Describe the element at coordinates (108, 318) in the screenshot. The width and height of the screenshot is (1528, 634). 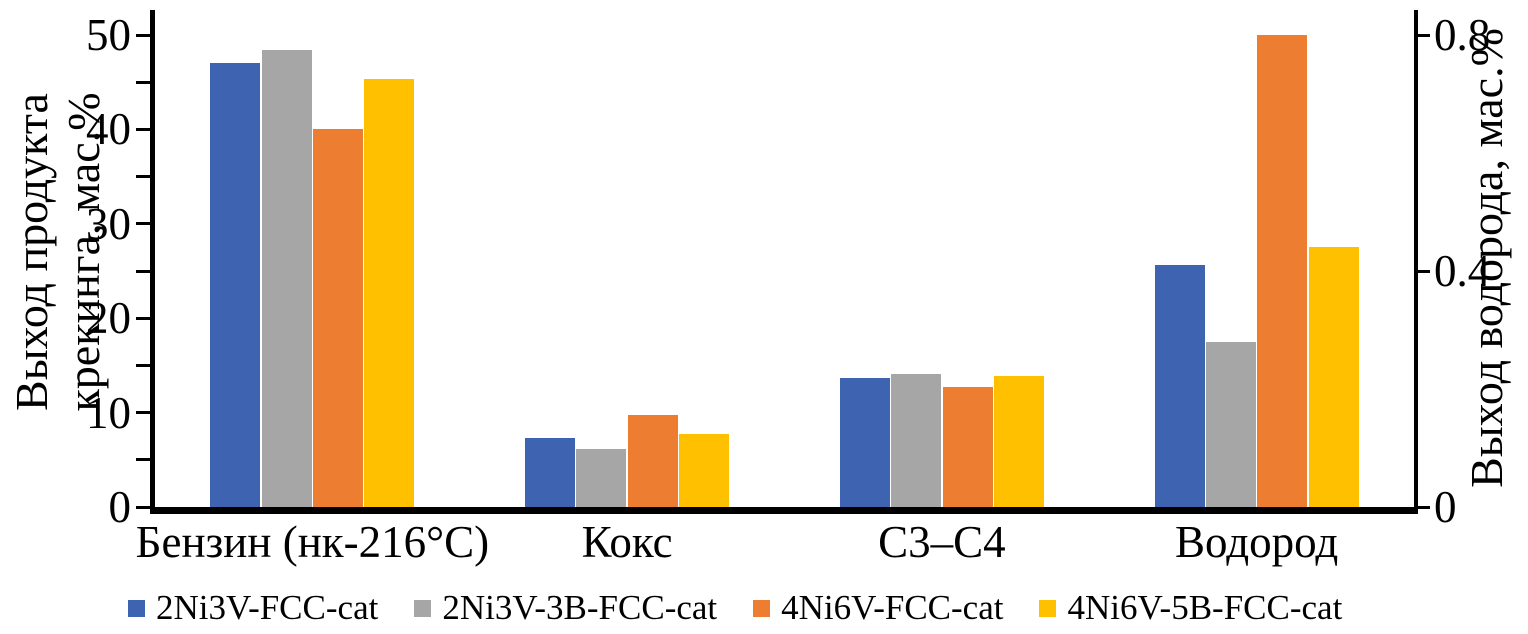
I see `left-axis-tick-label: 20` at that location.